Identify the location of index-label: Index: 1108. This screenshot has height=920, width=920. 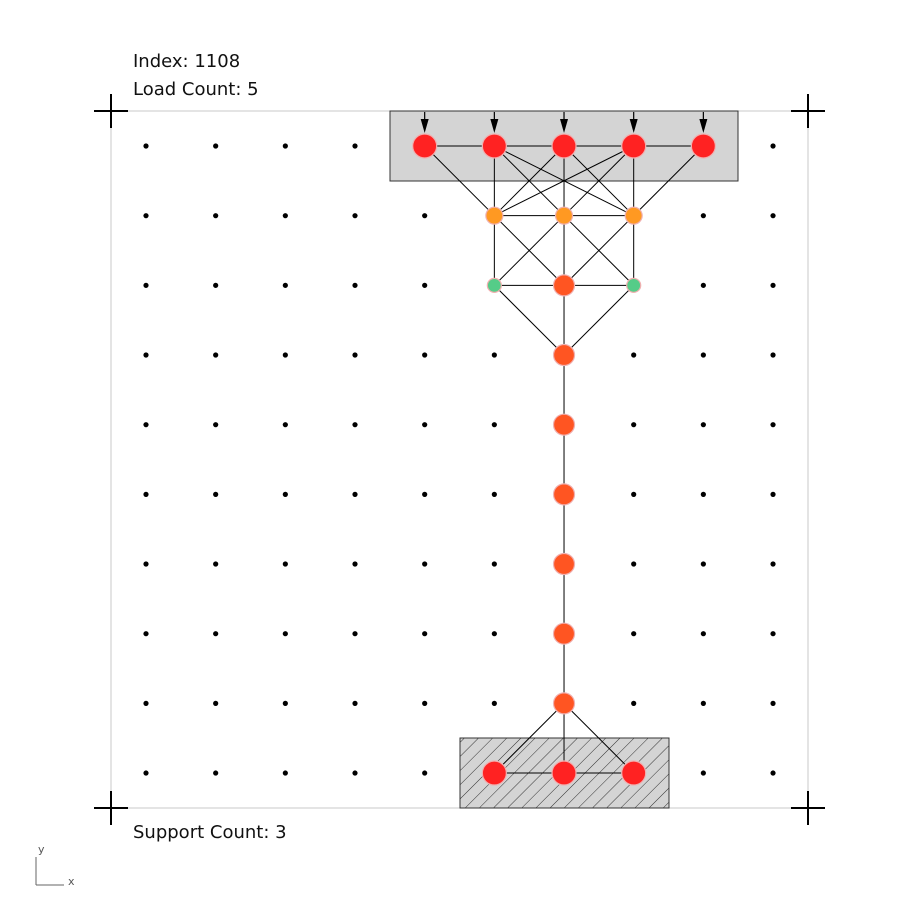
(186, 62).